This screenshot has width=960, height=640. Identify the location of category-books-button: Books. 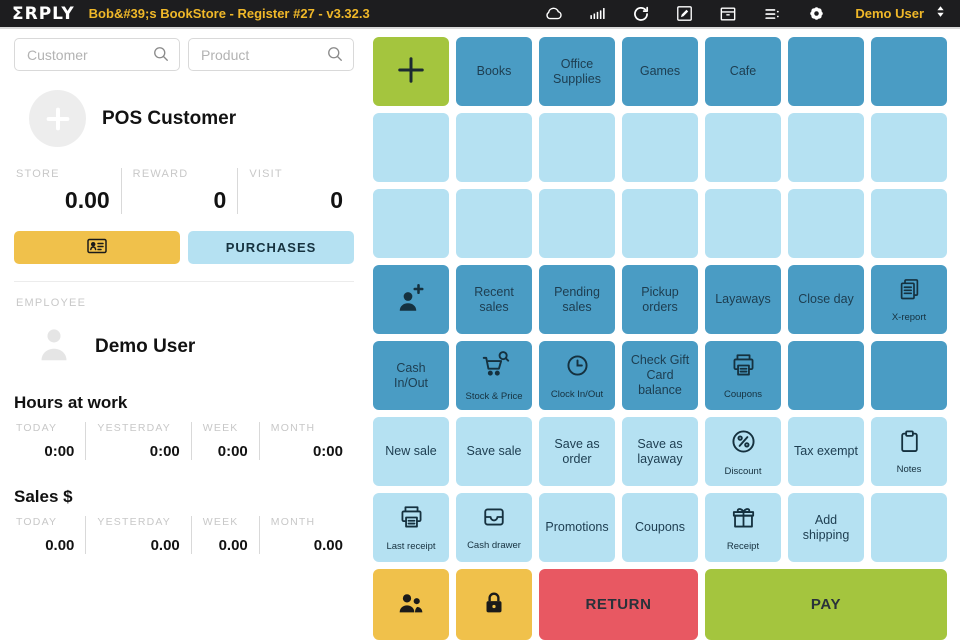
(494, 71).